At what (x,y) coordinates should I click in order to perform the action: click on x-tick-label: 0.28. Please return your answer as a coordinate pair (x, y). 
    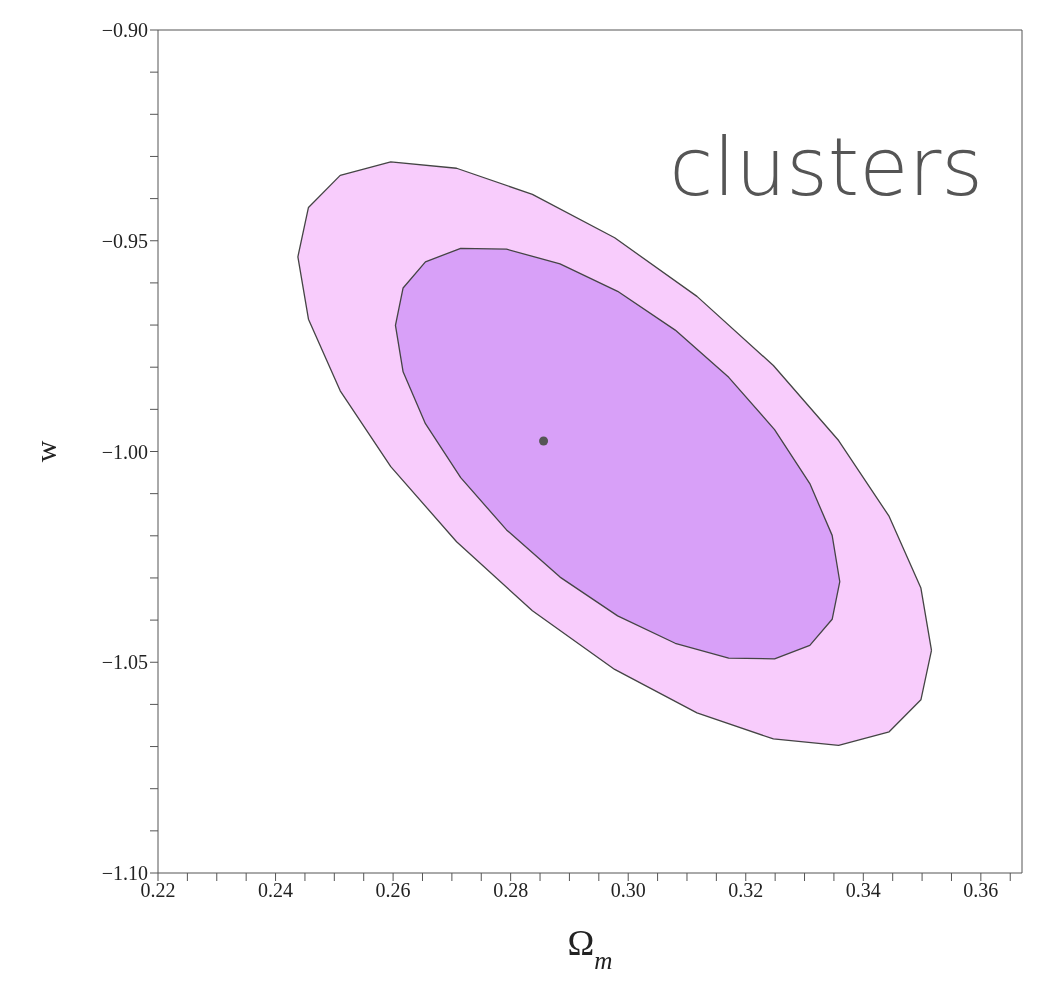
    Looking at the image, I should click on (511, 890).